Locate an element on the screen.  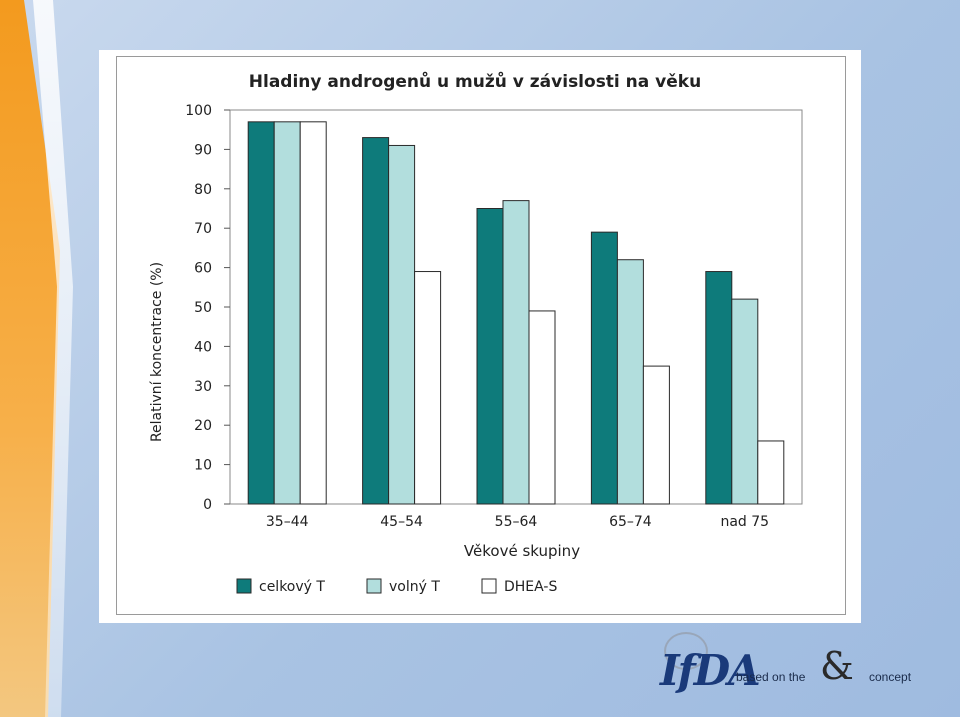
x-tick-label-5: nad 75 is located at coordinates (744, 522).